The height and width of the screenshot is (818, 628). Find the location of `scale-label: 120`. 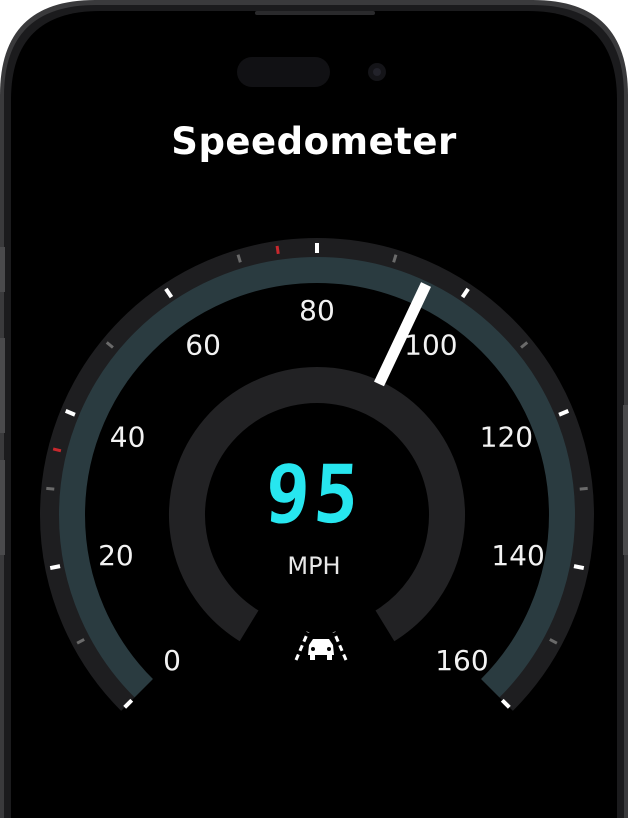

scale-label: 120 is located at coordinates (506, 437).